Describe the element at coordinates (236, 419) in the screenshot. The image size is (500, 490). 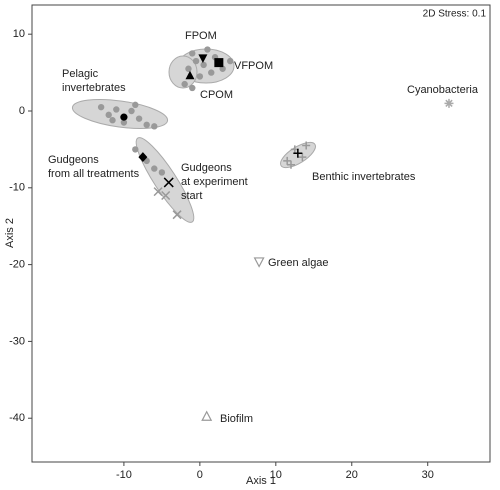
I see `group-label: Biofilm` at that location.